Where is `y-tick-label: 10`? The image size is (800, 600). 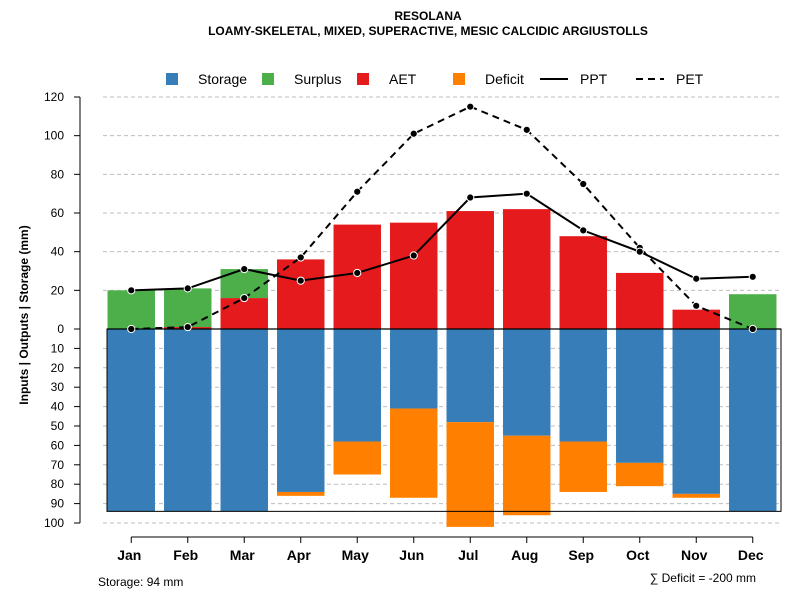
y-tick-label: 10 is located at coordinates (58, 348).